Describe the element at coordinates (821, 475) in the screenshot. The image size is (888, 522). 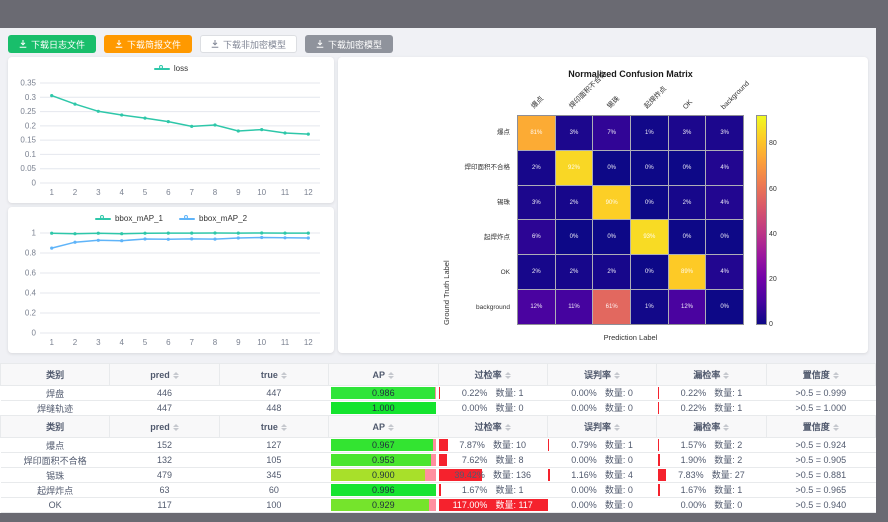
I see `confidence-cell: >0.5 = 0.881` at that location.